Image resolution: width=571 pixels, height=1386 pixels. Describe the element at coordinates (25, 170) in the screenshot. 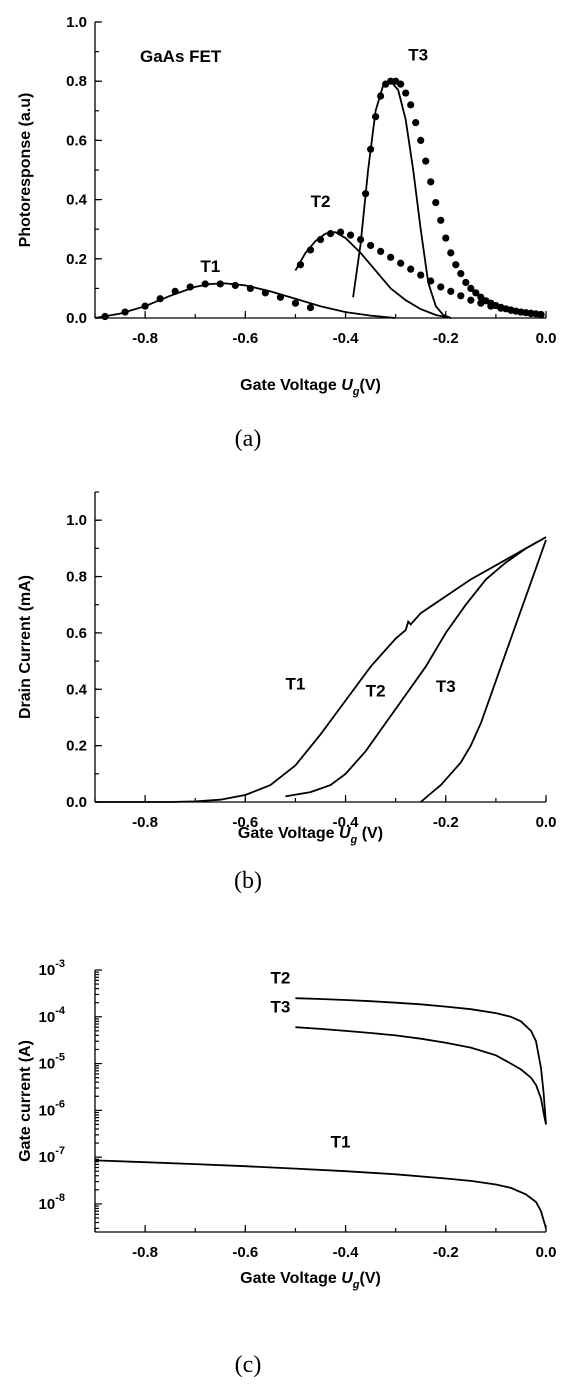

I see `y-axis-title: Photoresponse (a.u)` at that location.